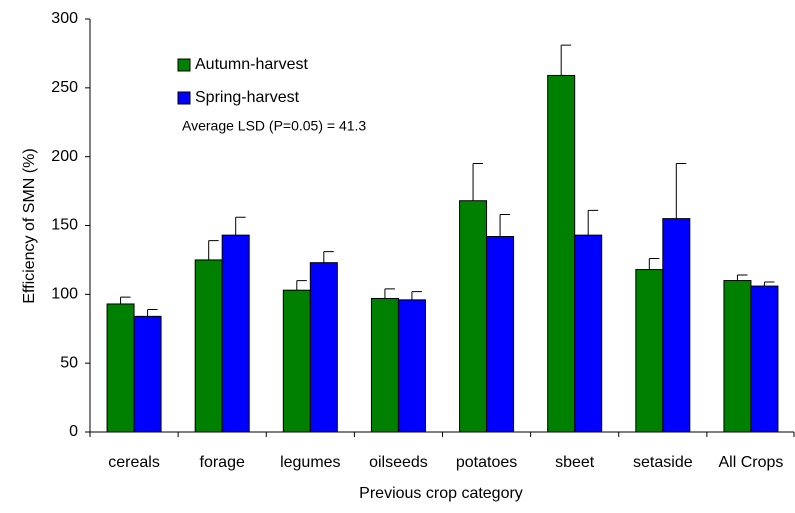 The image size is (795, 513). What do you see at coordinates (69, 362) in the screenshot?
I see `y-tick-label: 50` at bounding box center [69, 362].